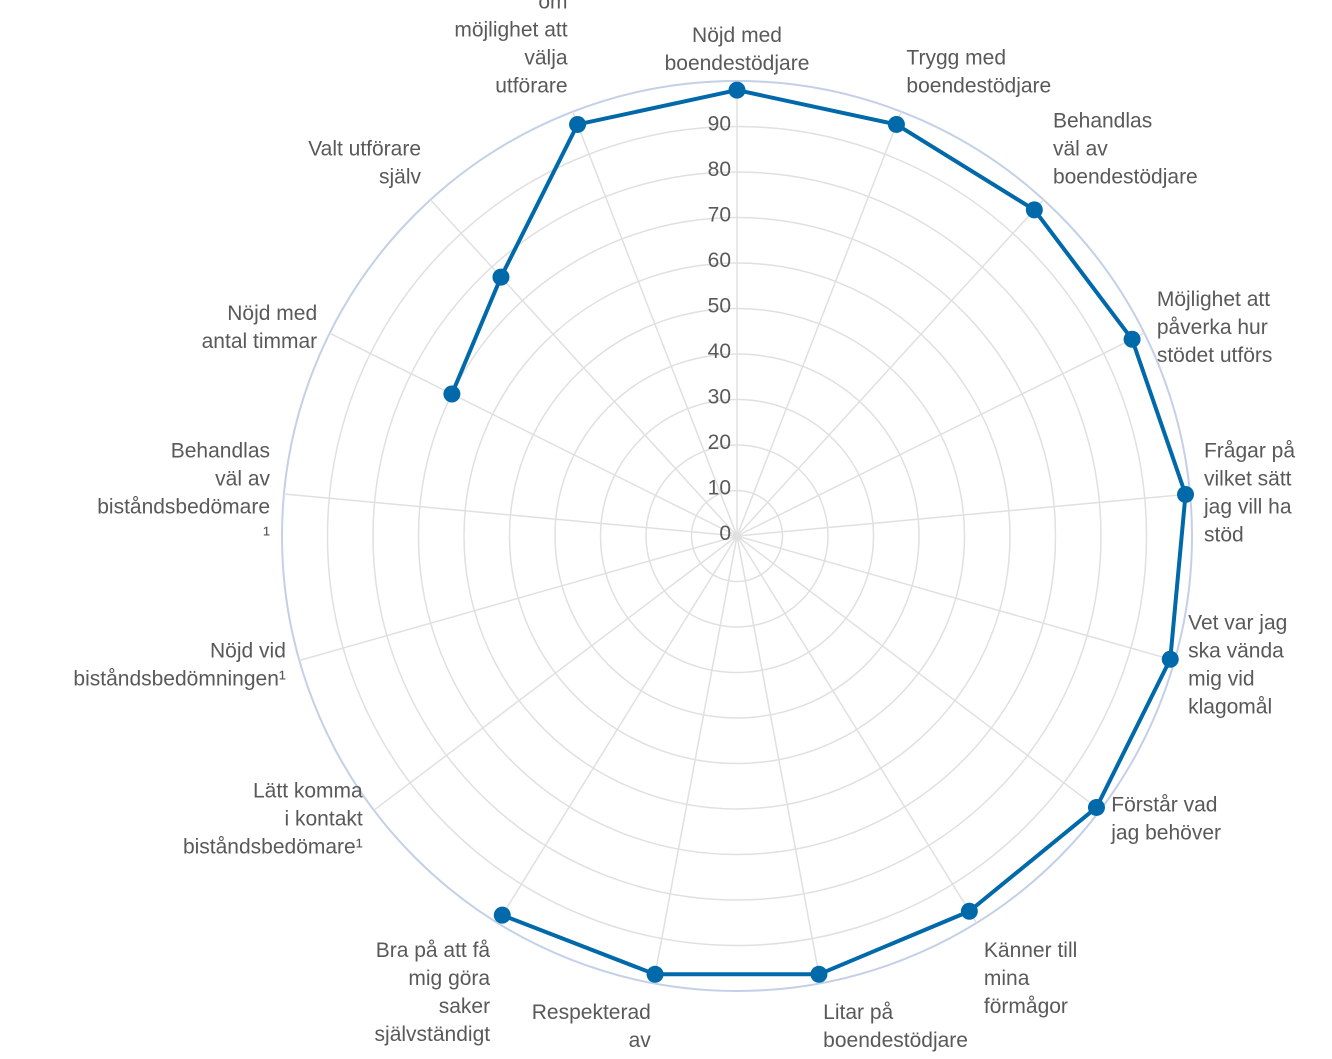 The height and width of the screenshot is (1059, 1332). What do you see at coordinates (719, 397) in the screenshot?
I see `tick-label: 30` at bounding box center [719, 397].